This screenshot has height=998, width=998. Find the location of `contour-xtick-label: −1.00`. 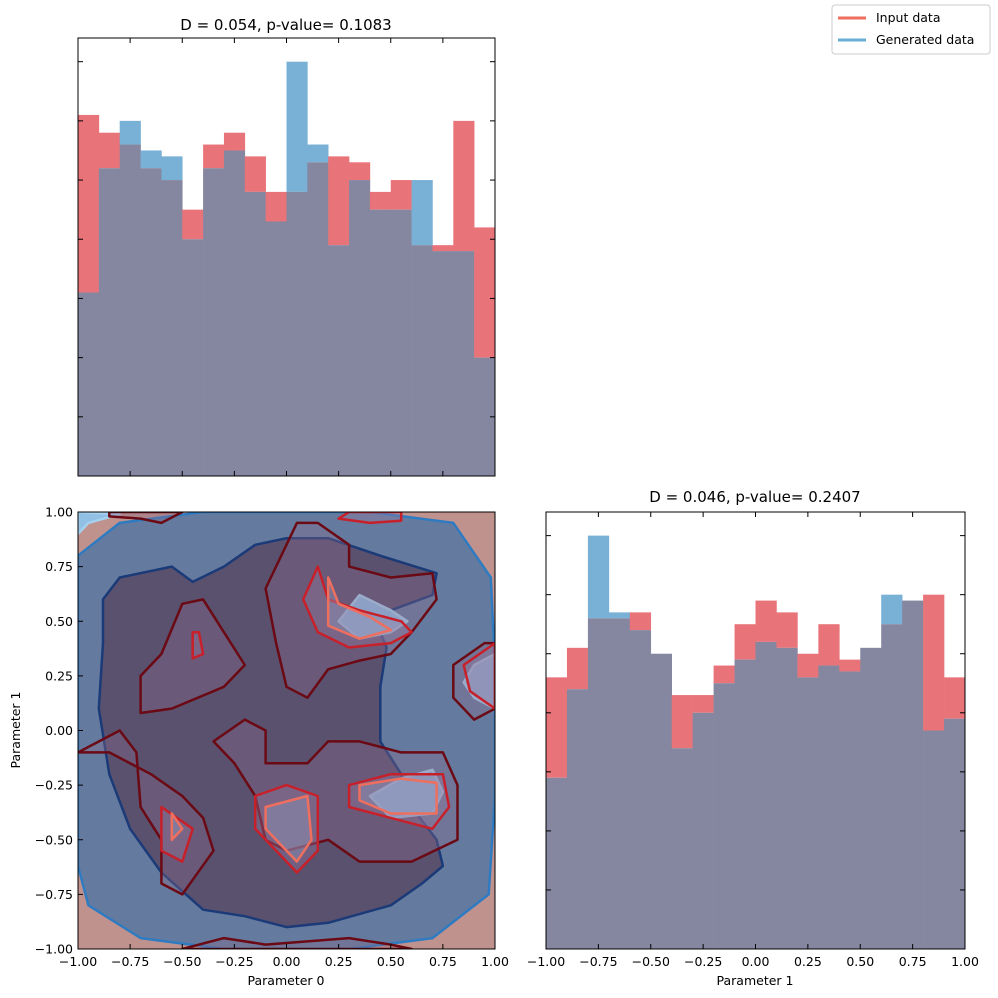

contour-xtick-label: −1.00 is located at coordinates (78, 961).